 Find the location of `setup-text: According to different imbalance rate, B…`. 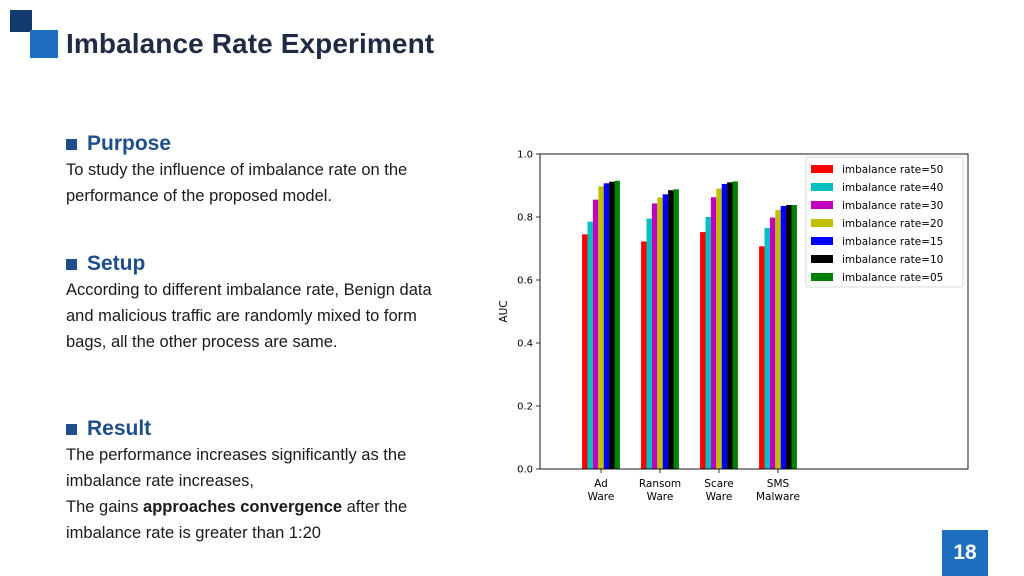

setup-text: According to different imbalance rate, B… is located at coordinates (276, 316).